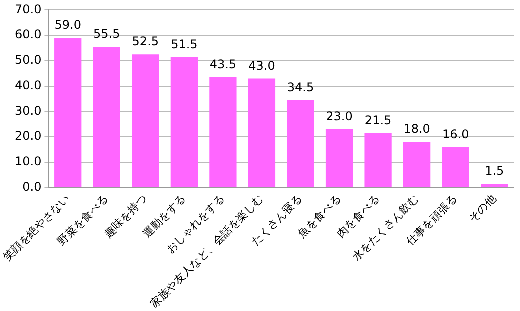  I want to click on y-tick-label: 50.0, so click(28, 60).